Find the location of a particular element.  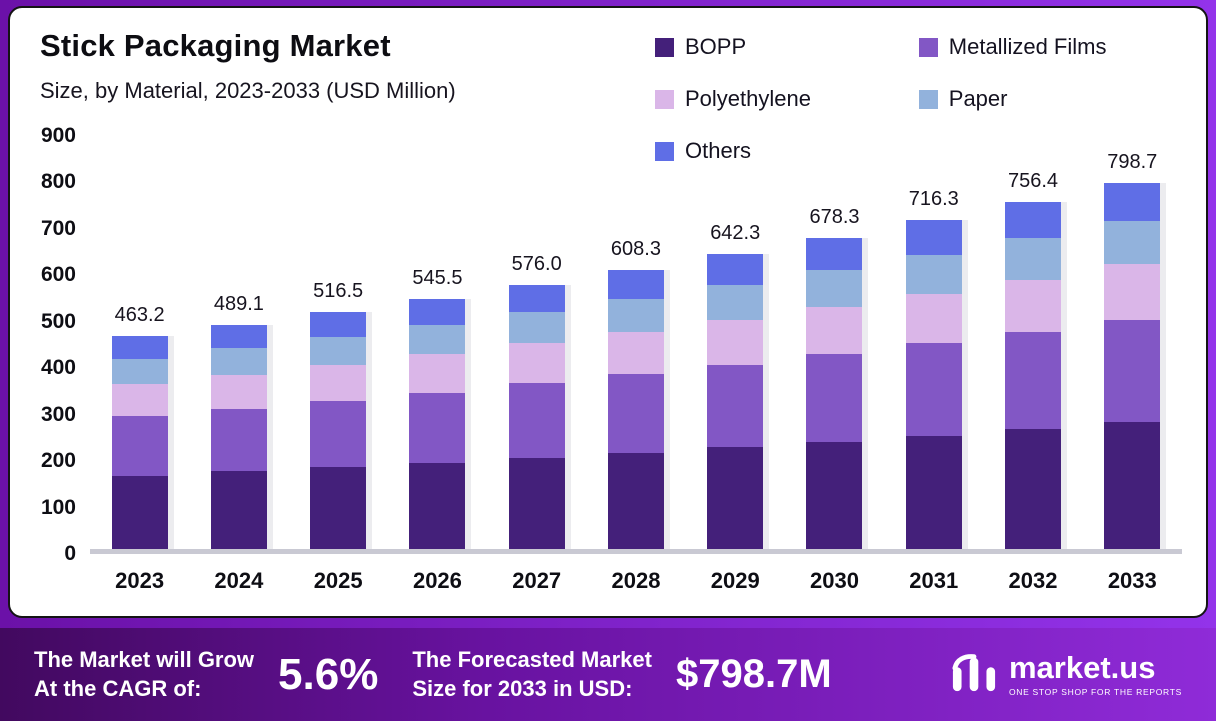

bar-2029 is located at coordinates (735, 342).